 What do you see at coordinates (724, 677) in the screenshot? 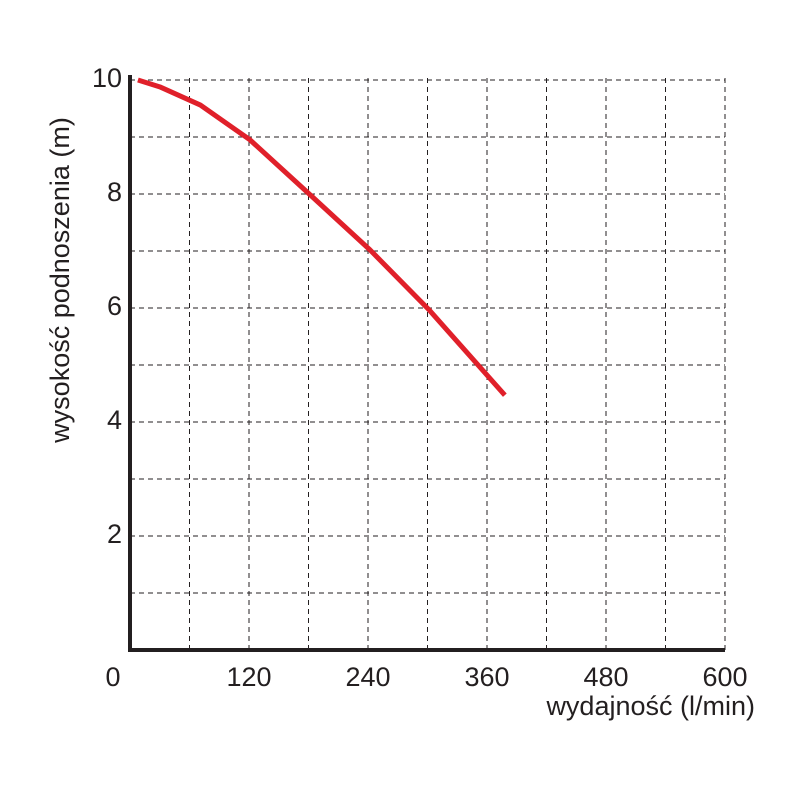
I see `x-tick-label: 600` at bounding box center [724, 677].